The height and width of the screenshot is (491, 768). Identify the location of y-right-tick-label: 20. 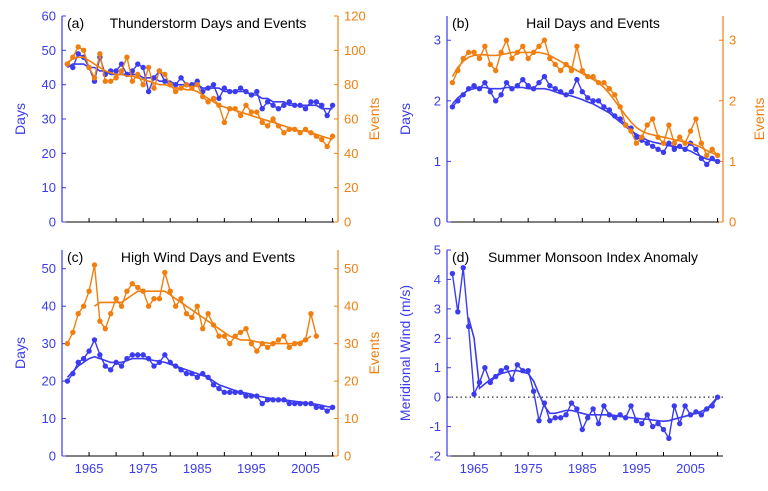
(351, 187).